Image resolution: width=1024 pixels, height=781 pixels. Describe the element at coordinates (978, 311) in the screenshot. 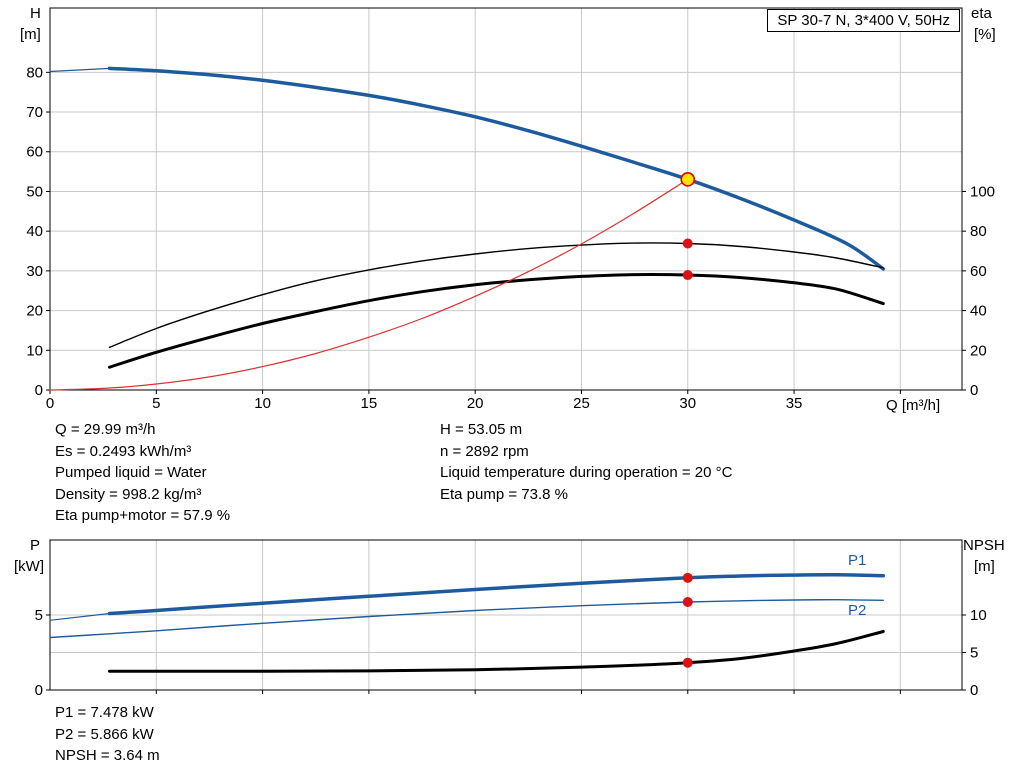

I see `right-tick-label: 40` at that location.